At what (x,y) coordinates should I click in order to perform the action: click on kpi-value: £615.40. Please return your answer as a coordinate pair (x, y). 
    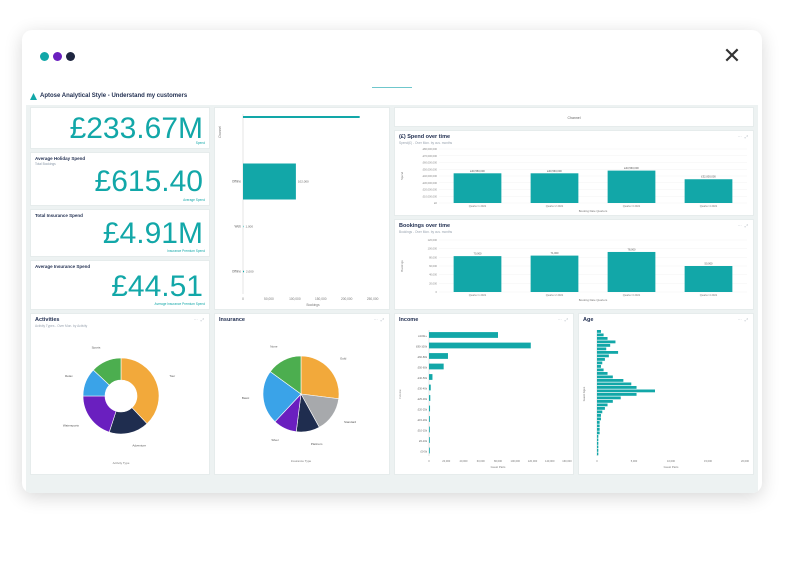
    Looking at the image, I should click on (148, 181).